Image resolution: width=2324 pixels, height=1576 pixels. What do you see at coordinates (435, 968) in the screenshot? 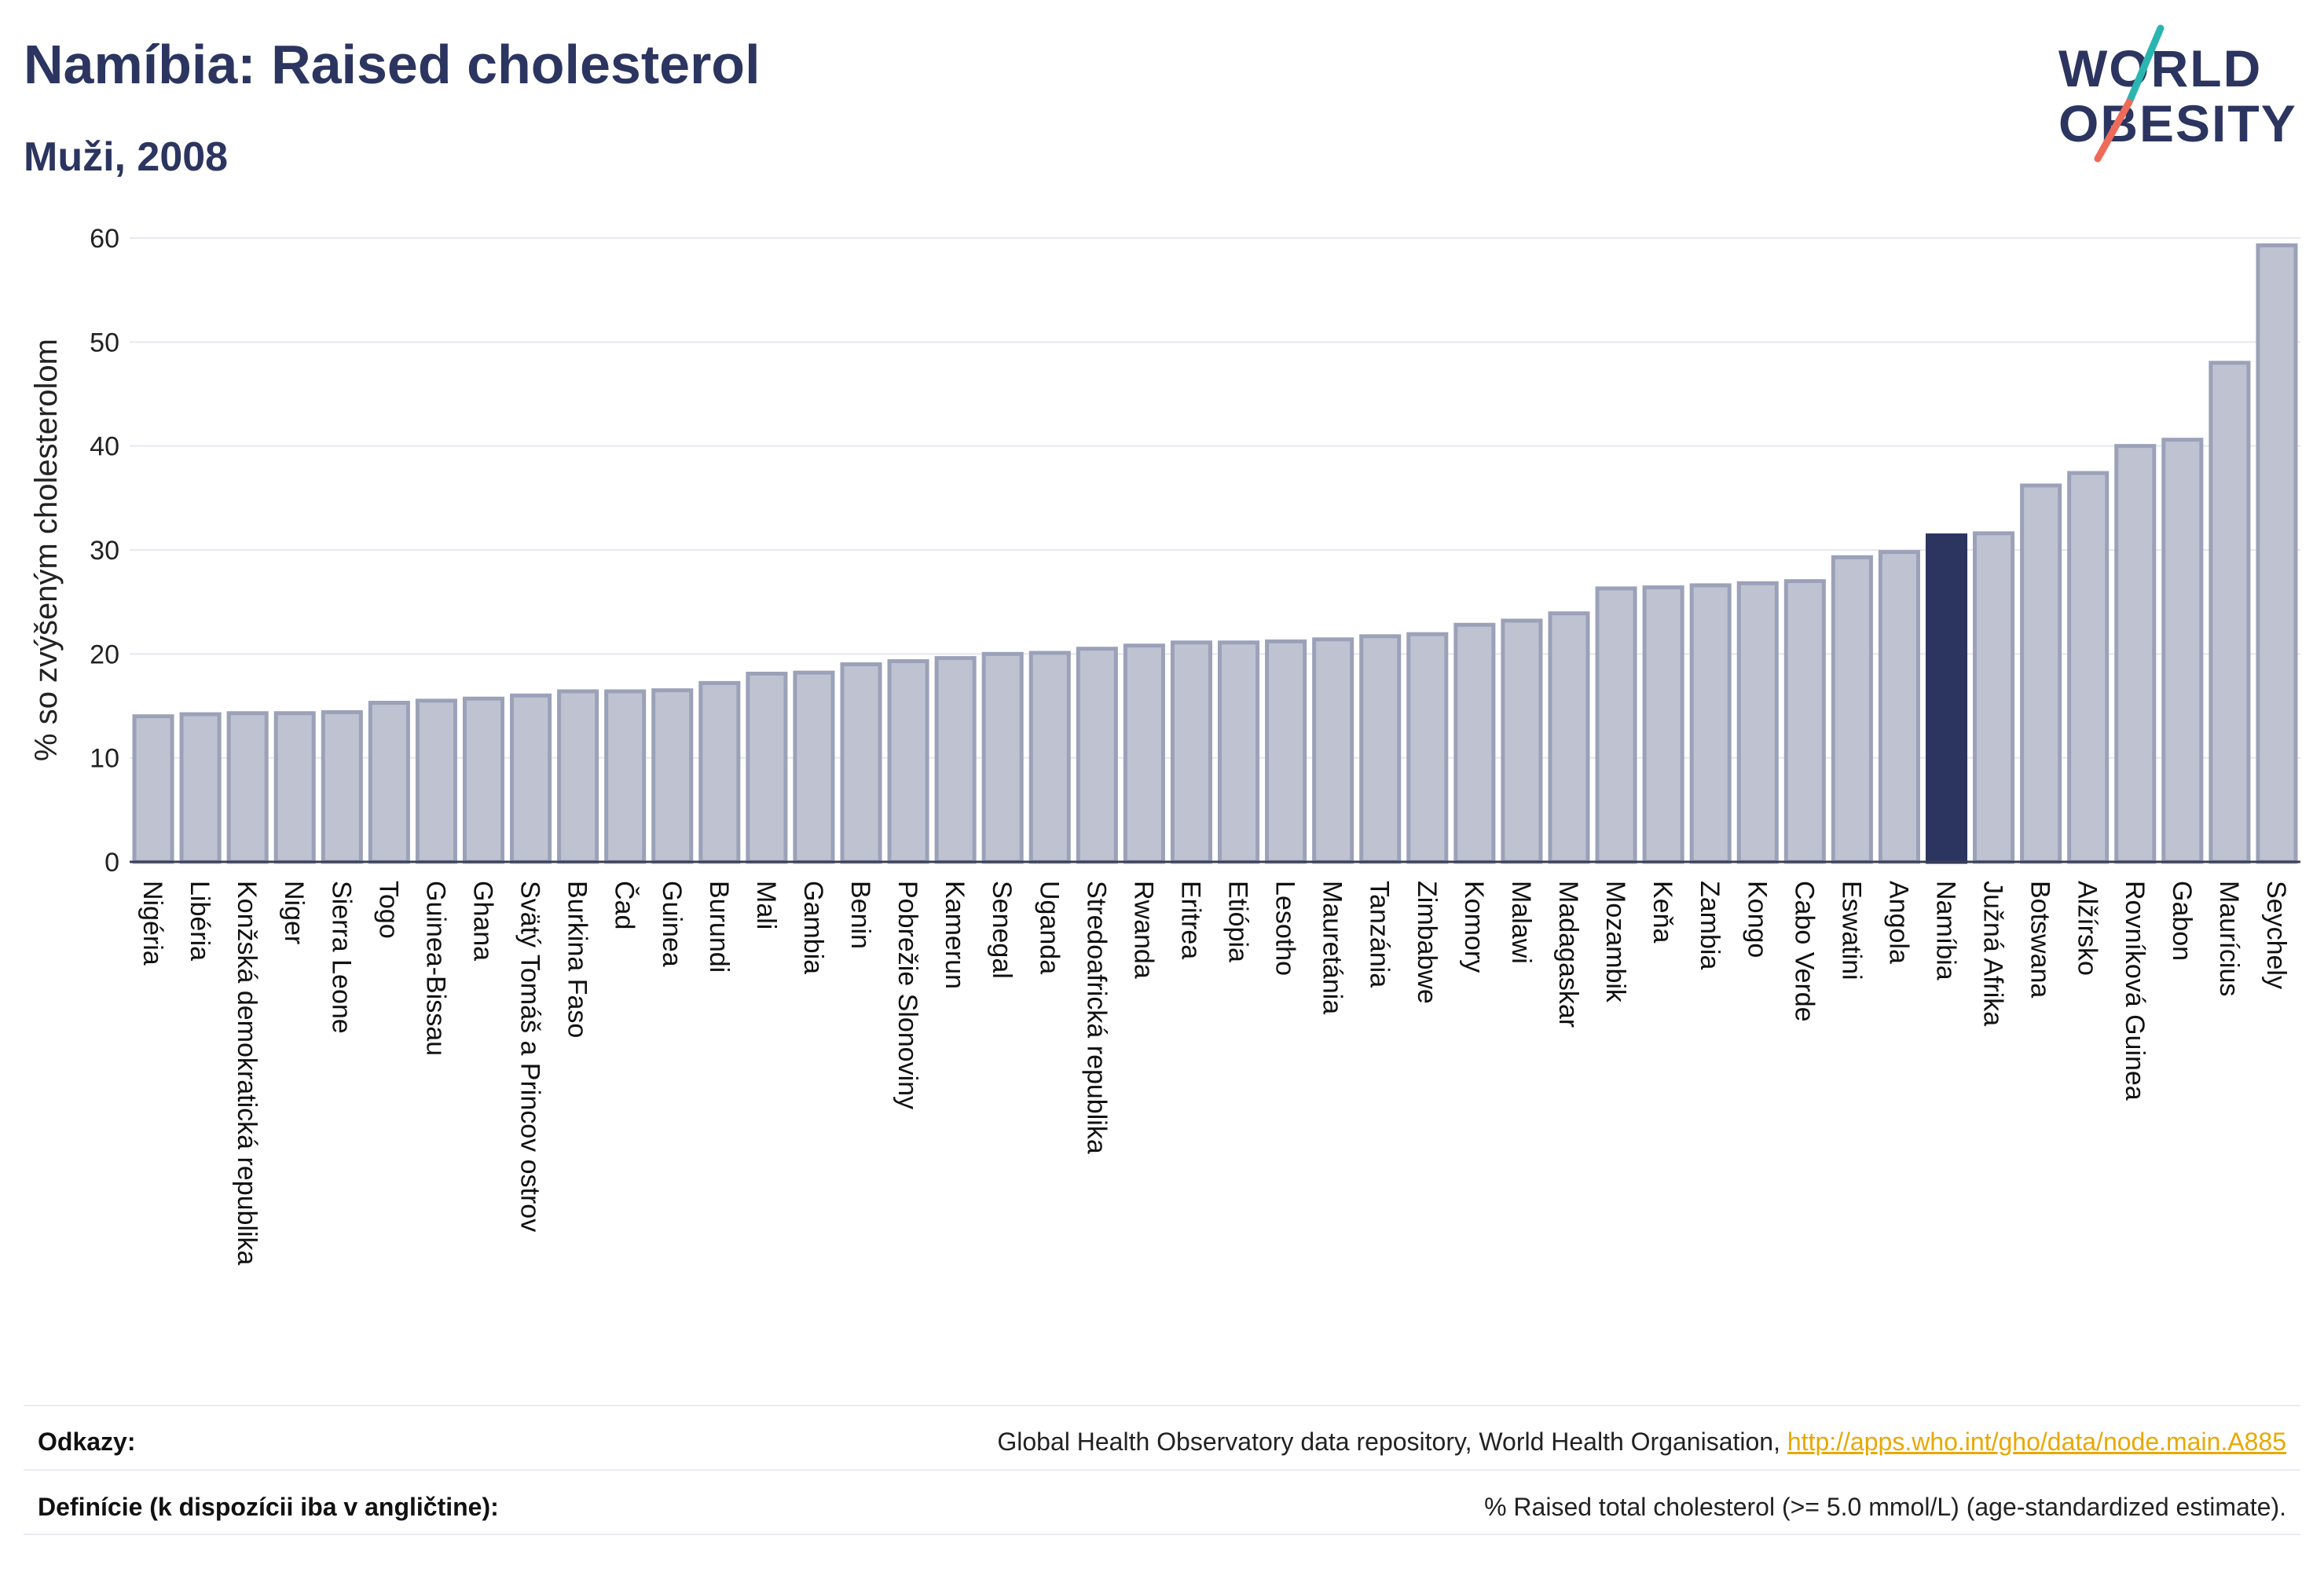
I see `x-tick-label: Guinea-Bissau` at bounding box center [435, 968].